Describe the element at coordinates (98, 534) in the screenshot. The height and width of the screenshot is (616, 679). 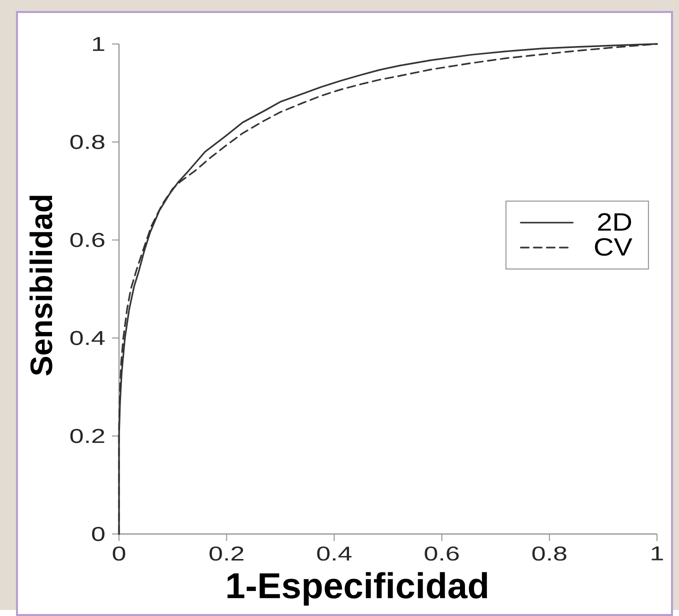
I see `y-tick-label: 0` at that location.